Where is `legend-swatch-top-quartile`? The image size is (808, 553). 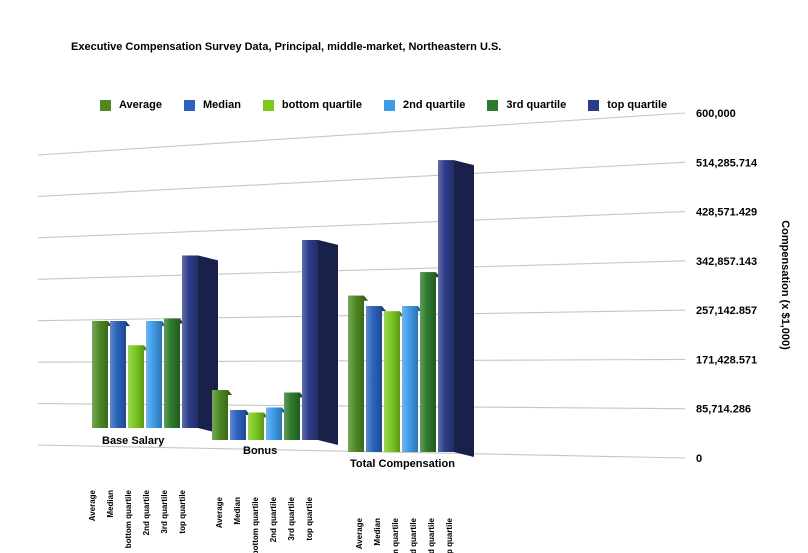
legend-swatch-top-quartile is located at coordinates (594, 105).